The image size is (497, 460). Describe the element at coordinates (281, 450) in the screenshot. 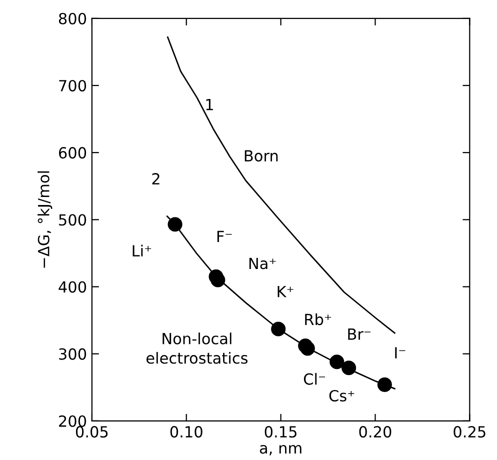

I see `x-axis-title: a, nm` at that location.